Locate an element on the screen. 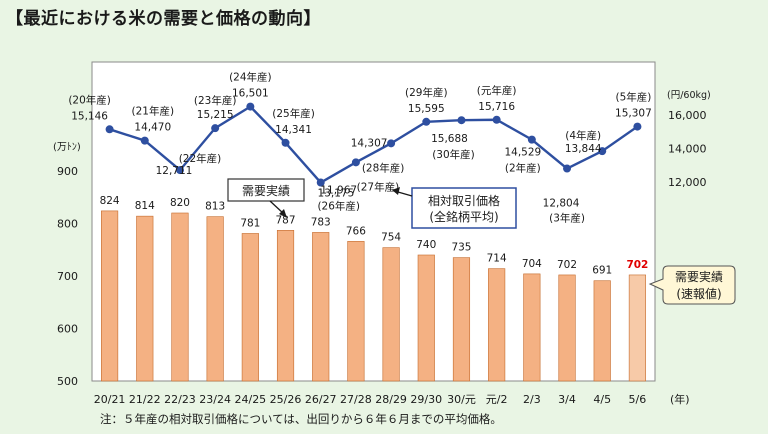  price-year-label: (24年産) is located at coordinates (250, 77).